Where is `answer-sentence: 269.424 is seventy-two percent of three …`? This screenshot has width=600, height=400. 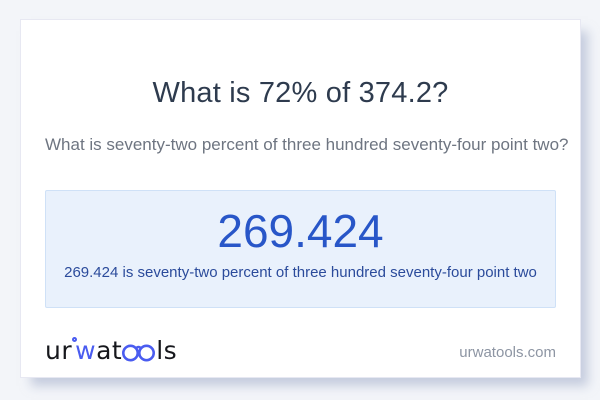 answer-sentence: 269.424 is seventy-two percent of three … is located at coordinates (300, 272).